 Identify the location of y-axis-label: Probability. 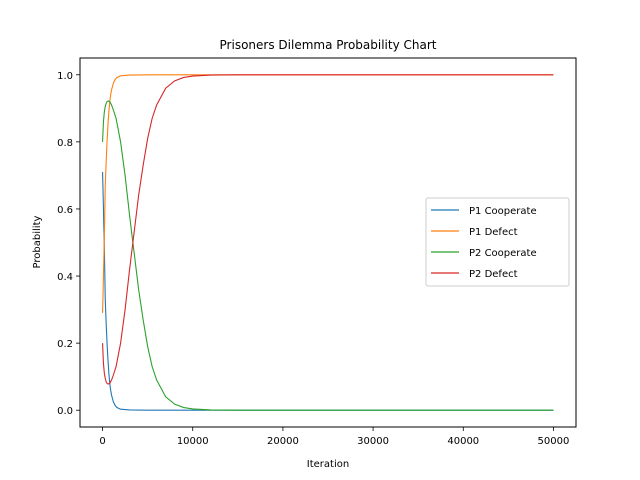
(37, 241).